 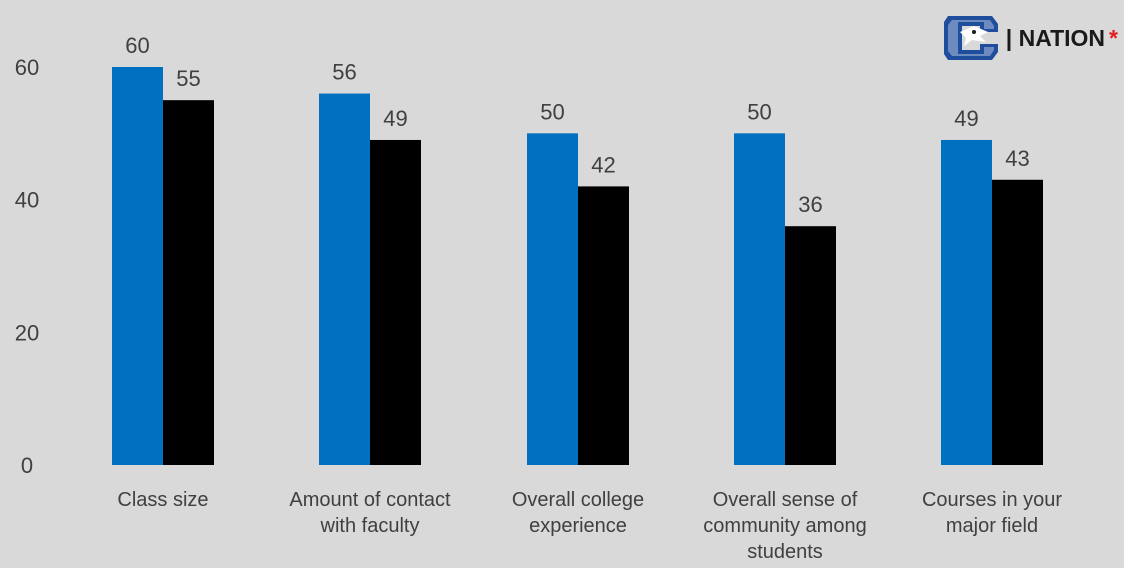 What do you see at coordinates (370, 526) in the screenshot?
I see `category-label-line: with faculty` at bounding box center [370, 526].